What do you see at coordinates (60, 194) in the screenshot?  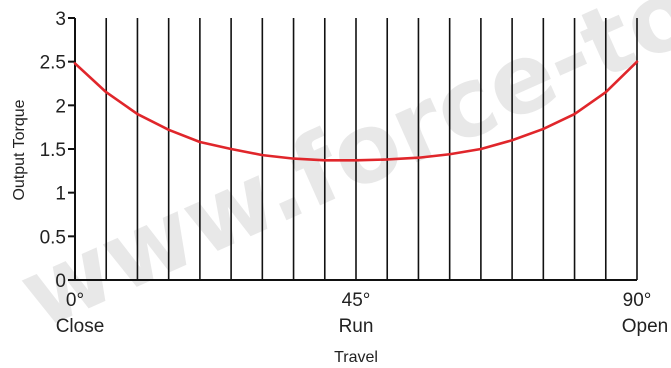 I see `y-tick-label: 1` at bounding box center [60, 194].